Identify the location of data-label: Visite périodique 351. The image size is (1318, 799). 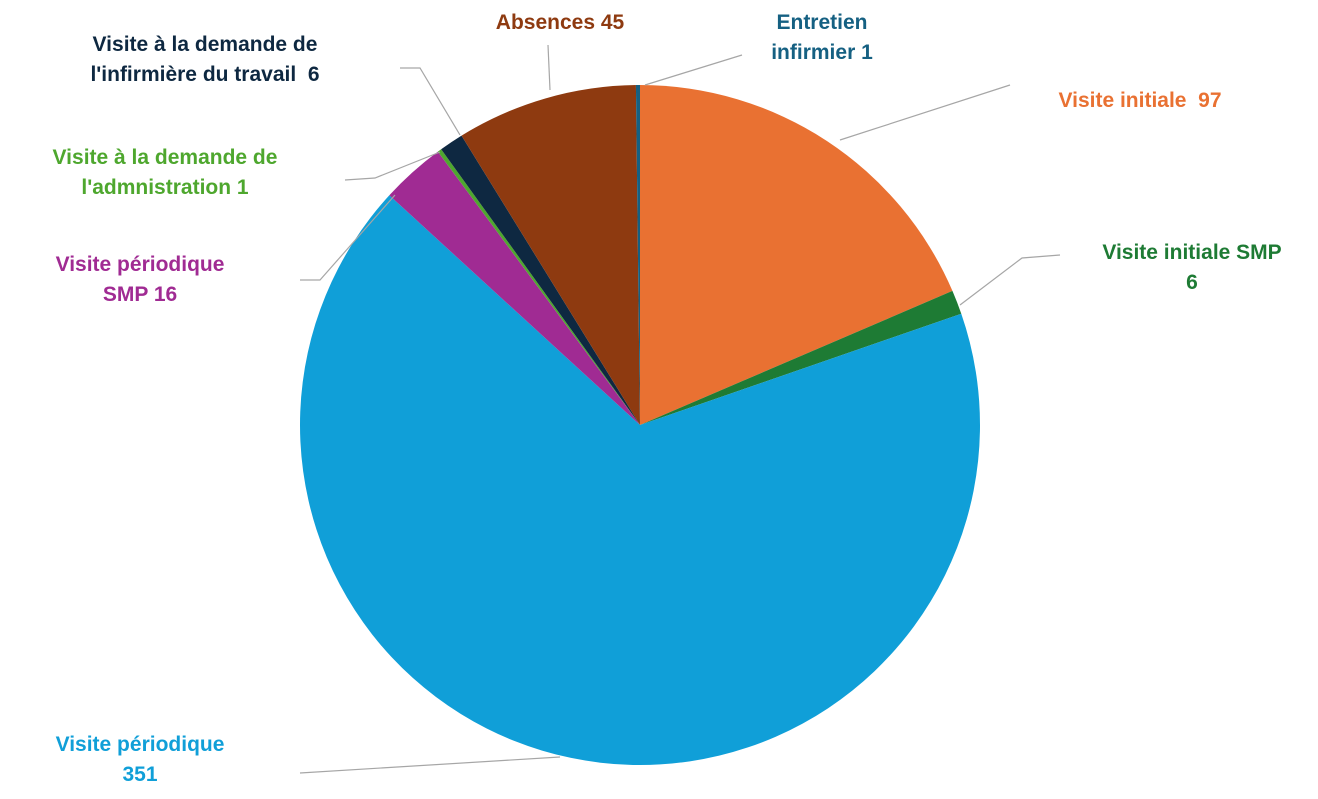
(140, 759).